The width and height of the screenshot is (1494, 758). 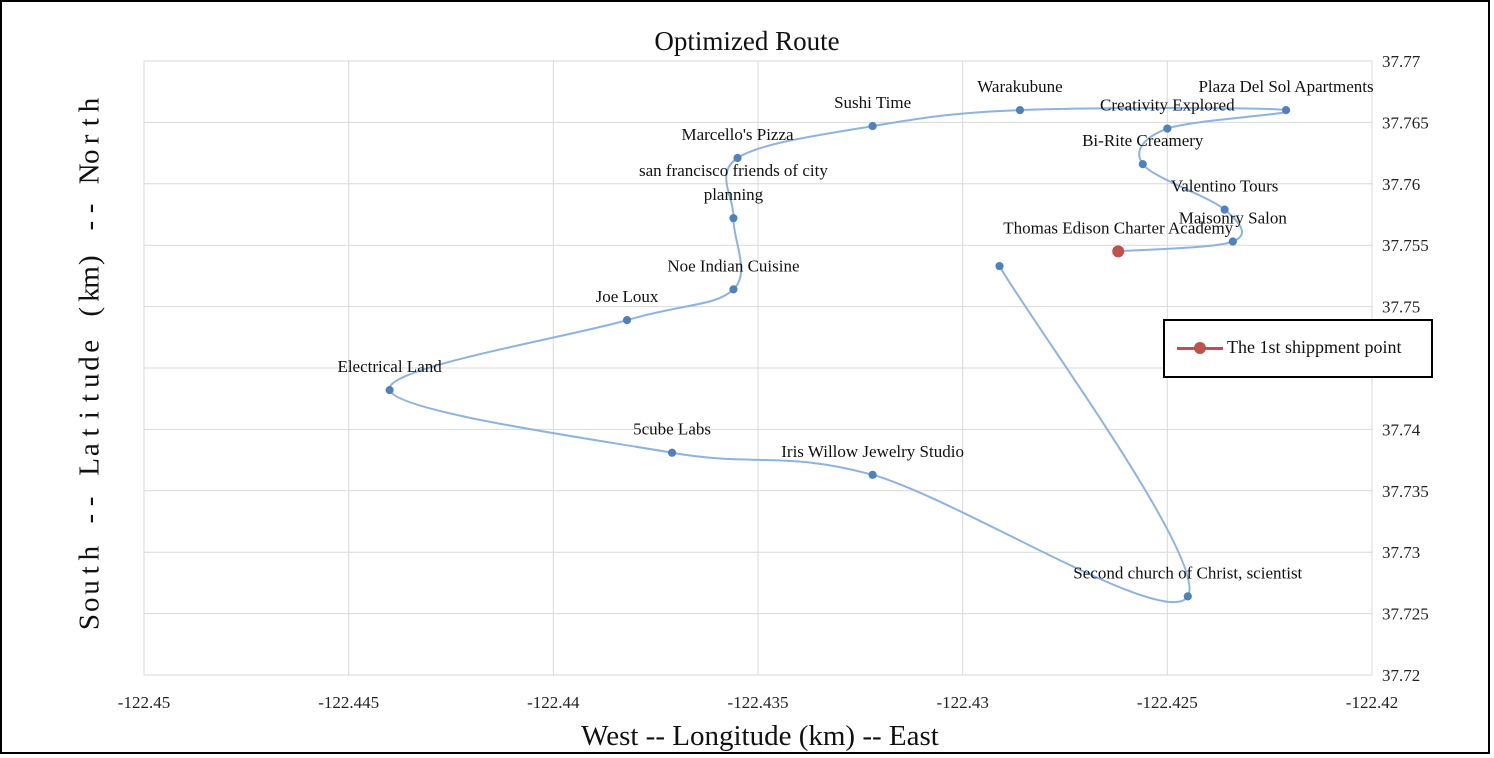 I want to click on point-label: Plaza Del Sol Apartments, so click(x=1285, y=86).